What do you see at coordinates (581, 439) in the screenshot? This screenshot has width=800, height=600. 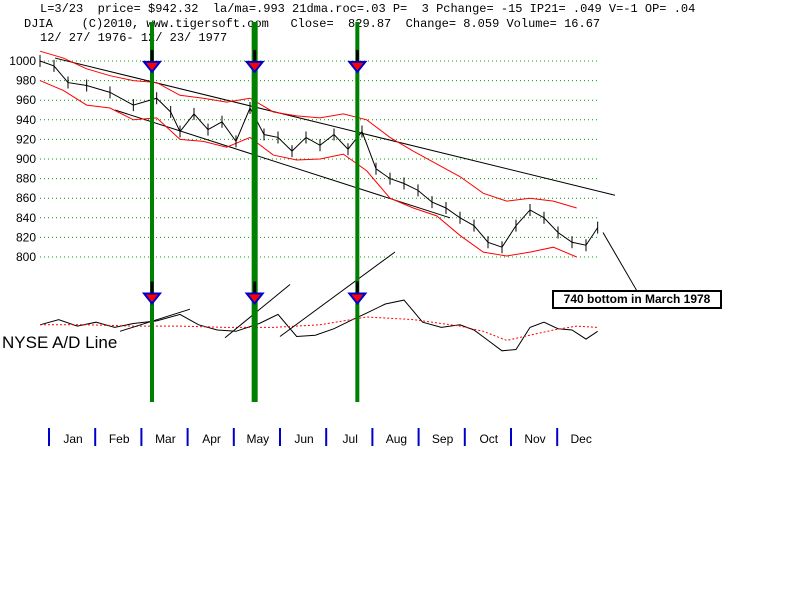 I see `month-label-11: Dec` at bounding box center [581, 439].